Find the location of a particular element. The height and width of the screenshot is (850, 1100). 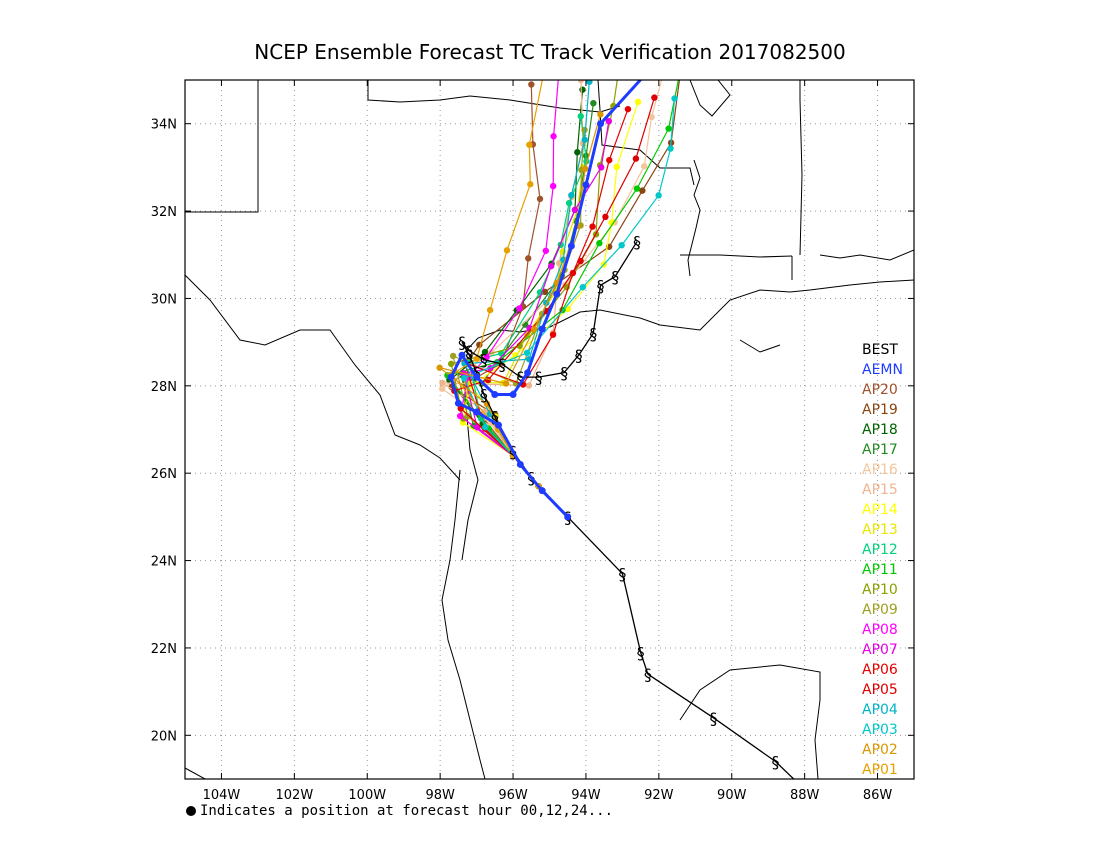

legend-item-ap11: AP11 is located at coordinates (880, 570).